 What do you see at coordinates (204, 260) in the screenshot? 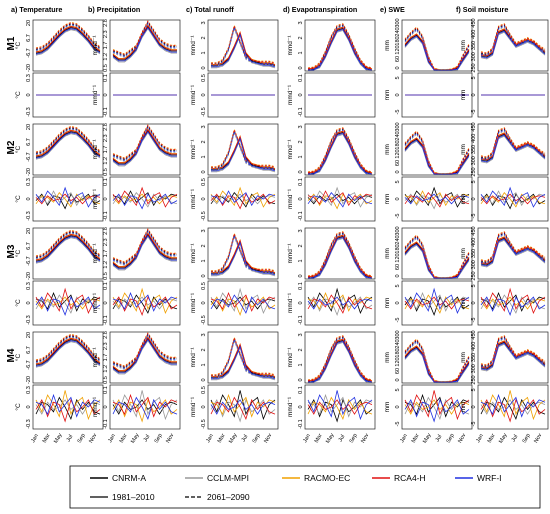
I see `y-tick-label: 1` at bounding box center [204, 260].